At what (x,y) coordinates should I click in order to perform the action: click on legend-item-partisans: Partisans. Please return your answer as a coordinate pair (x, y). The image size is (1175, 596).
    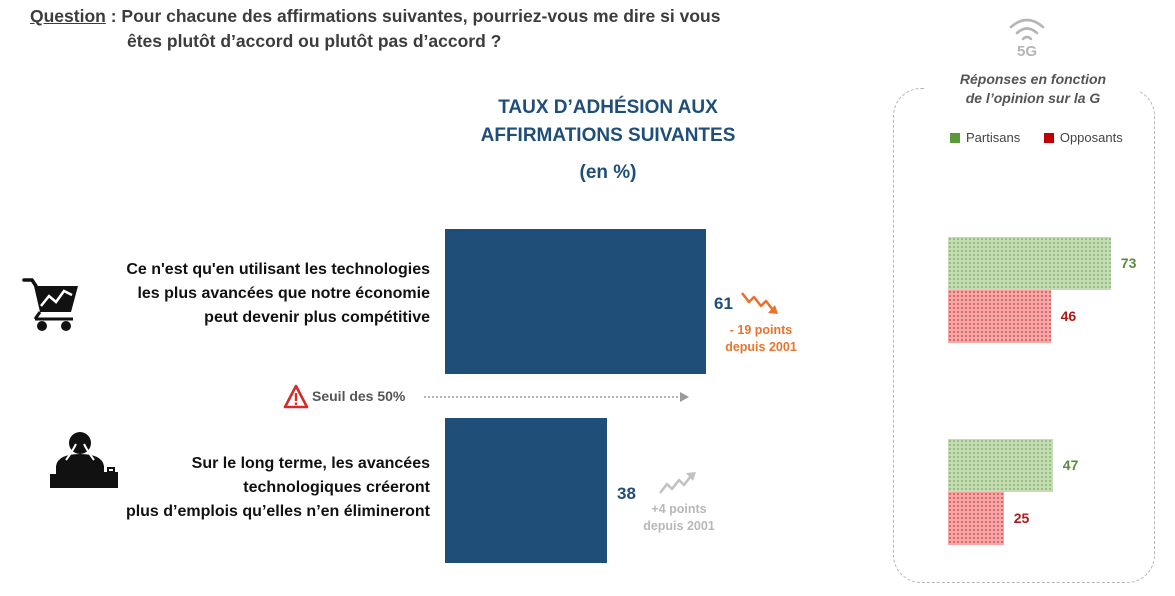
    Looking at the image, I should click on (985, 137).